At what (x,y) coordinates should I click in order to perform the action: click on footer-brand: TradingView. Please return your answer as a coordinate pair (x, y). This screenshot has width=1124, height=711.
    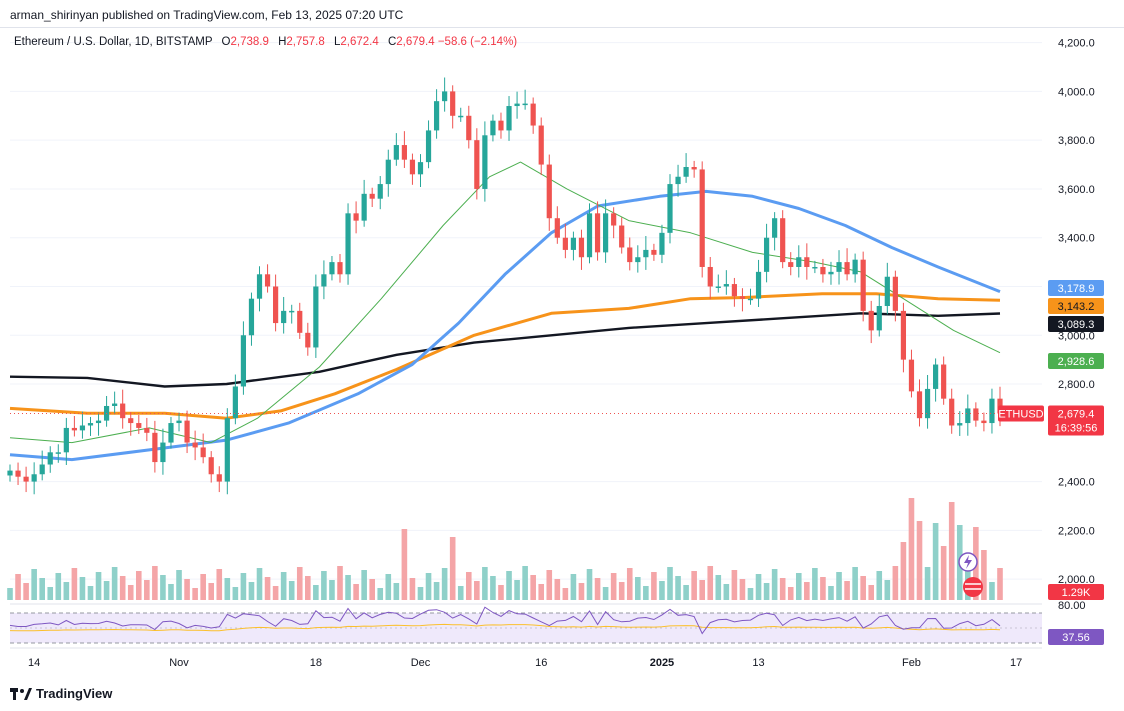
    Looking at the image, I should click on (61, 693).